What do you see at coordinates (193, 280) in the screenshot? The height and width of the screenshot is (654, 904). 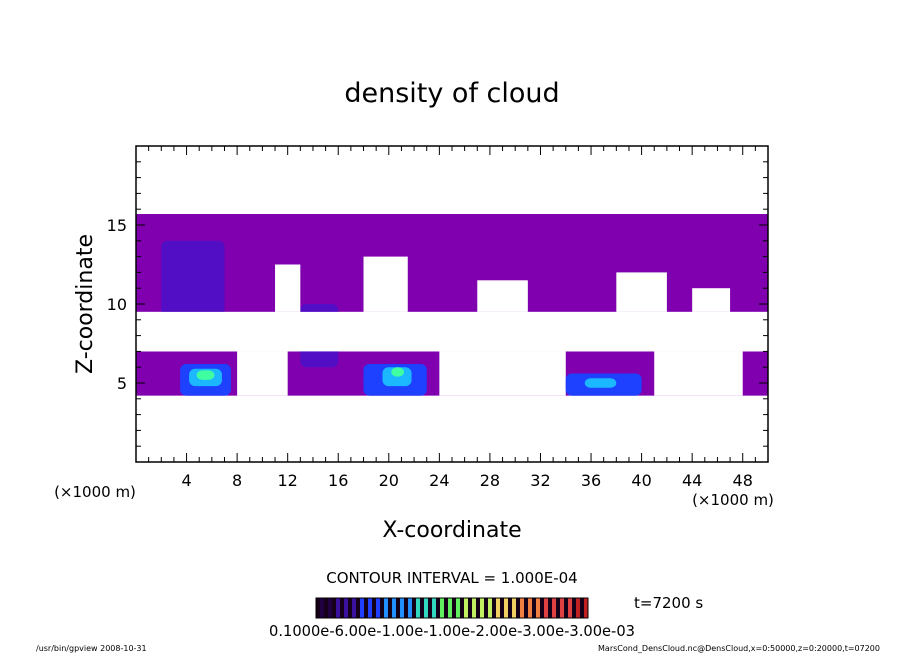 I see `density-region-low` at bounding box center [193, 280].